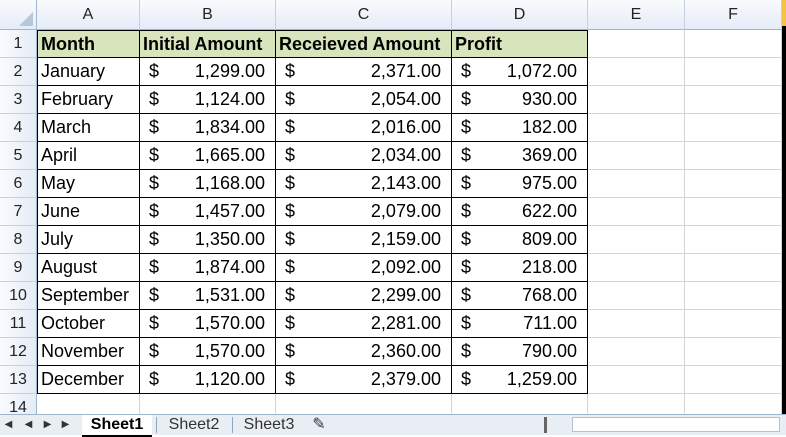 Image resolution: width=786 pixels, height=437 pixels. Describe the element at coordinates (520, 184) in the screenshot. I see `profit-cell: $975.00` at that location.